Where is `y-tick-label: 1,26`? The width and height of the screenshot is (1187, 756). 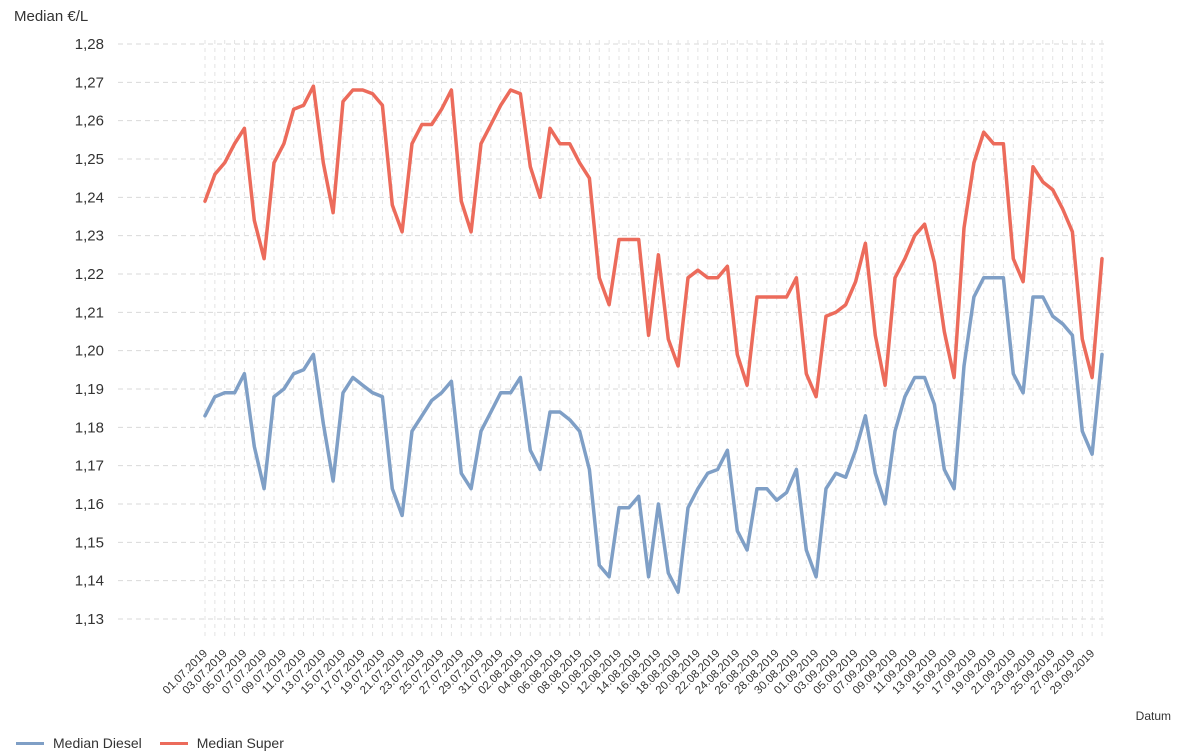 y-tick-label: 1,26 is located at coordinates (89, 121).